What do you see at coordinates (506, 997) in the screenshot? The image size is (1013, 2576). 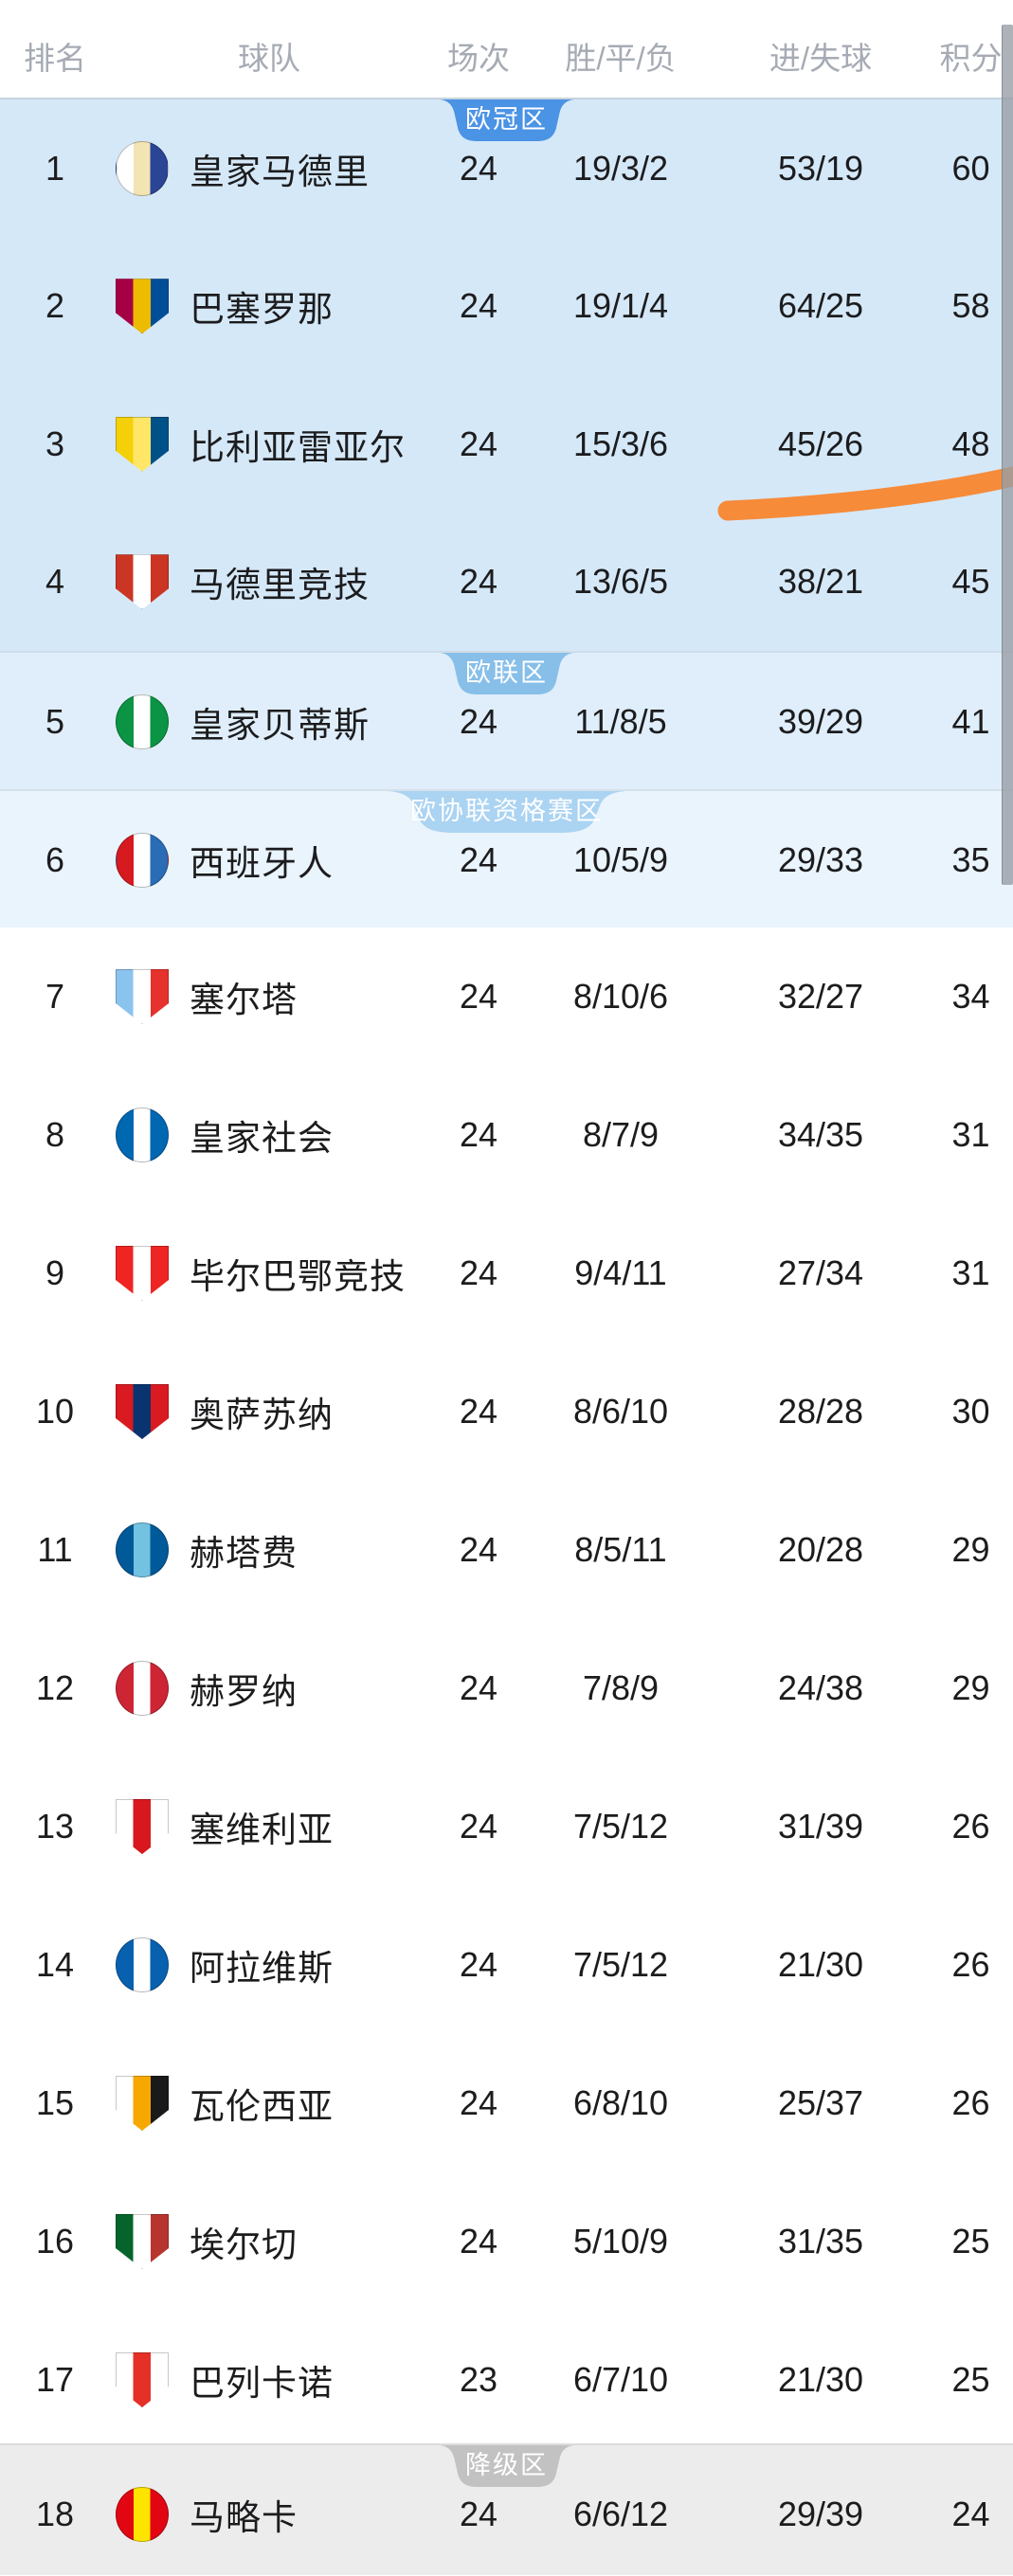 I see `table-row: 7 塞尔塔 24 8/10/6 32/27 34` at bounding box center [506, 997].